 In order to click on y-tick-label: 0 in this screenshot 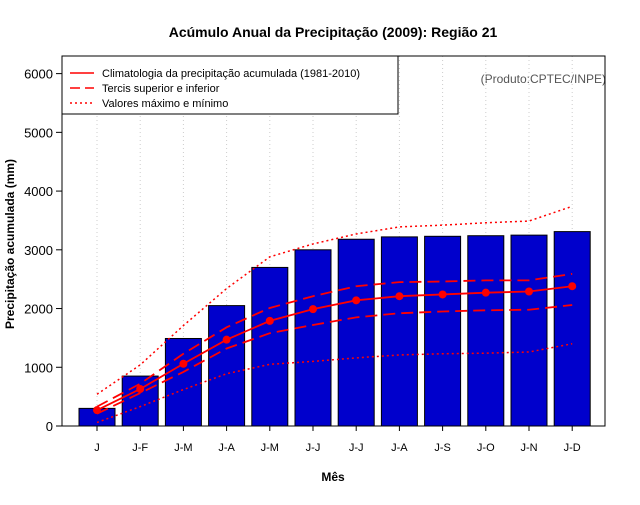, I will do `click(49, 426)`.